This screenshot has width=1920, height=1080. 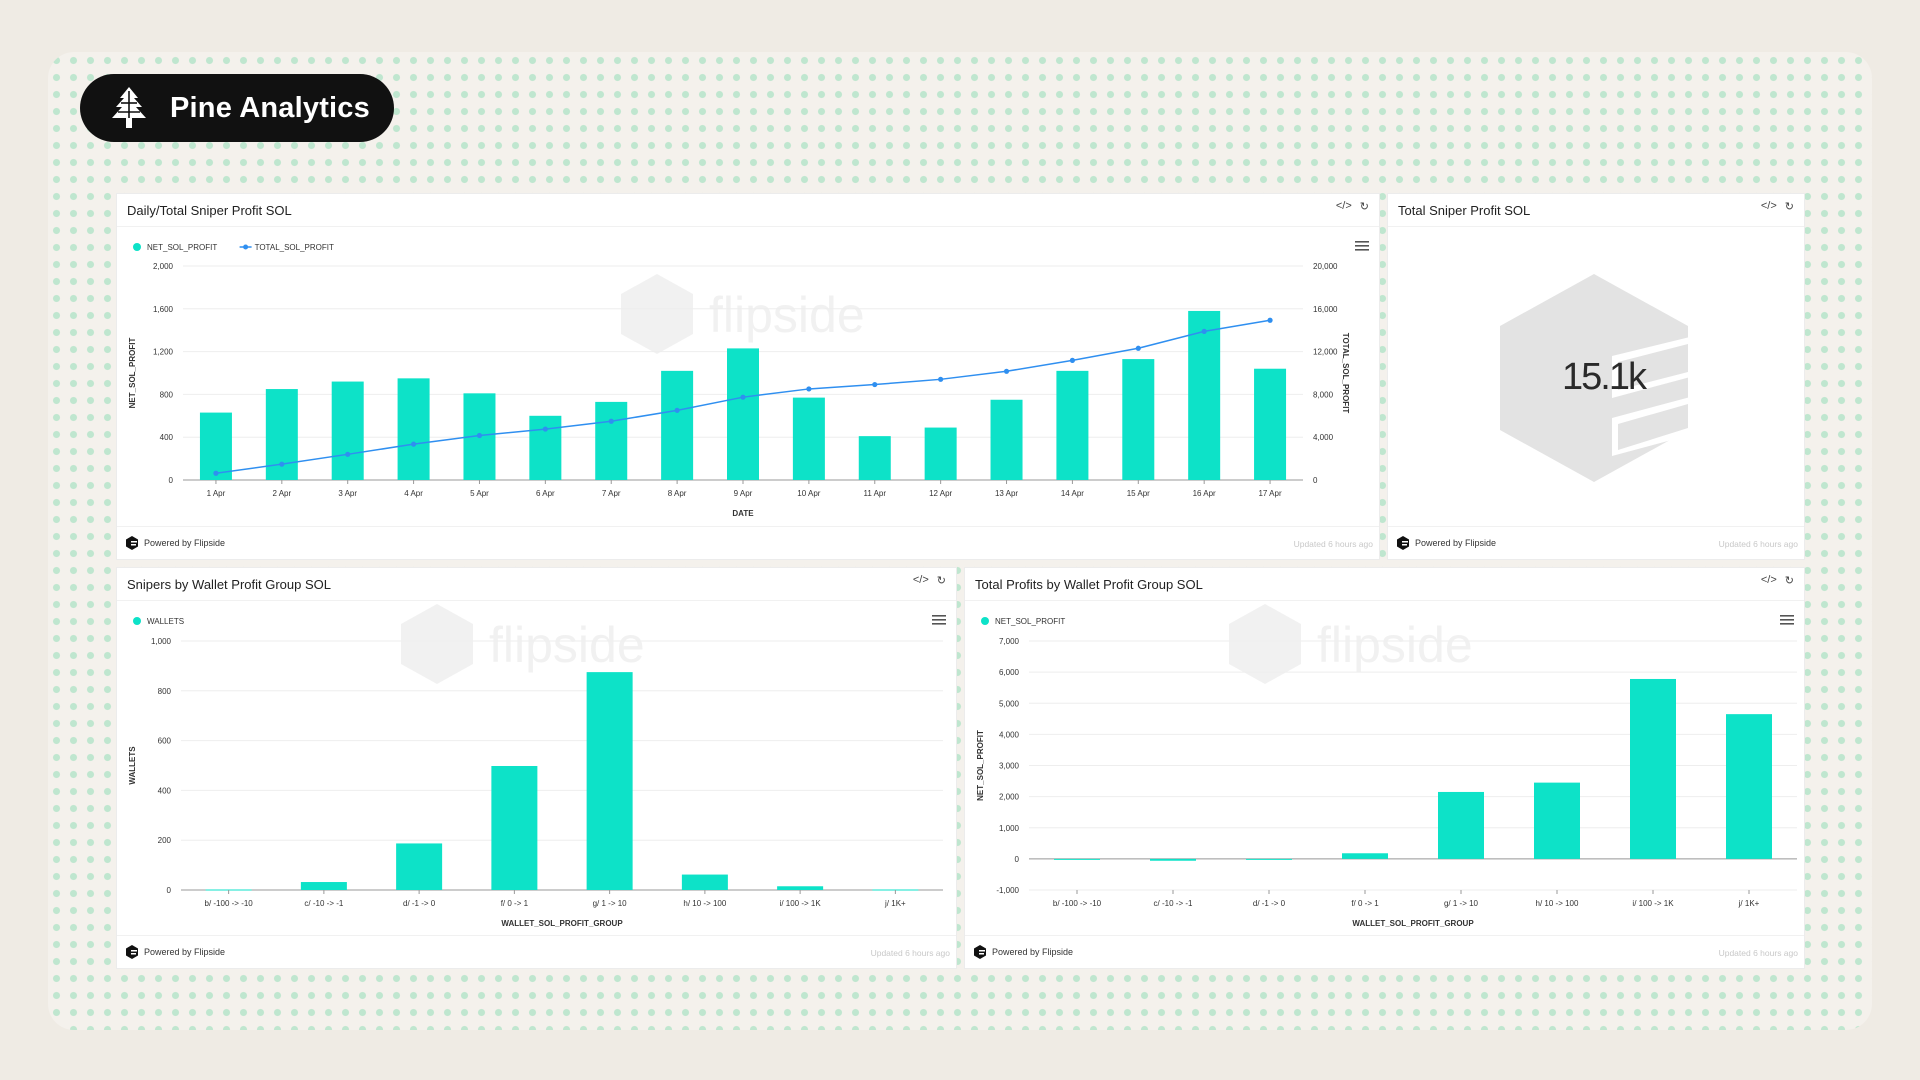 What do you see at coordinates (137, 621) in the screenshot?
I see `legend-marker-bar` at bounding box center [137, 621].